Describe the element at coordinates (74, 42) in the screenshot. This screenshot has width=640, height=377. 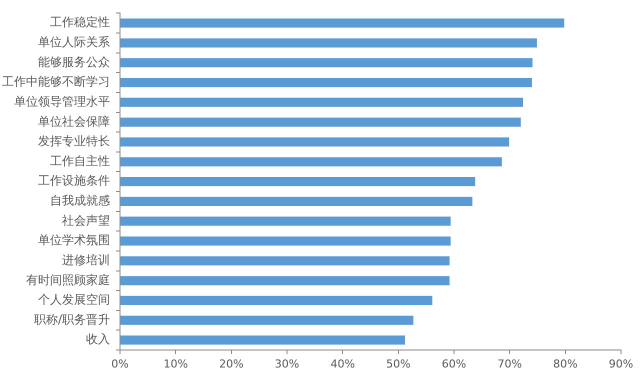
I see `y-tick-label: 单位人际关系` at that location.